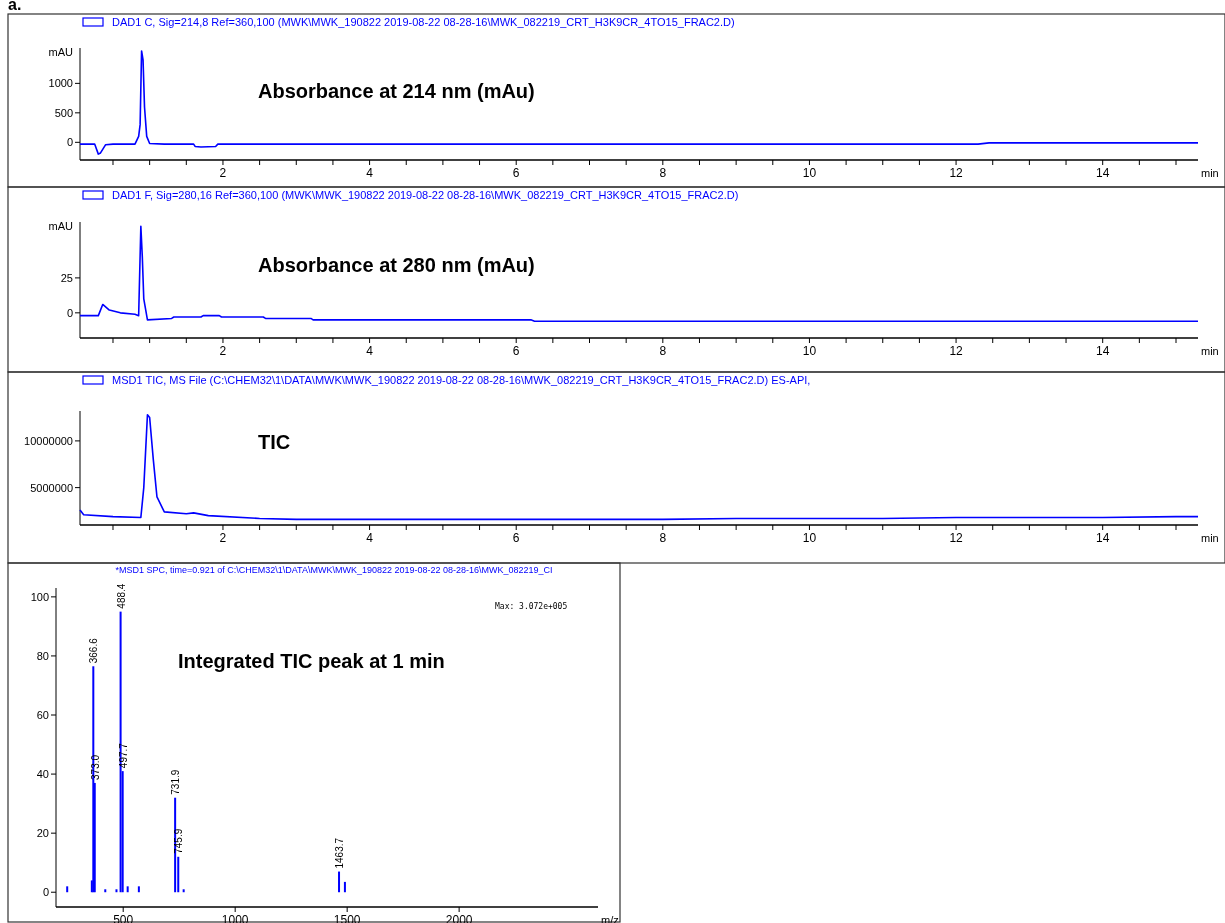  Describe the element at coordinates (42, 655) in the screenshot. I see `y-tick-label: 80` at that location.